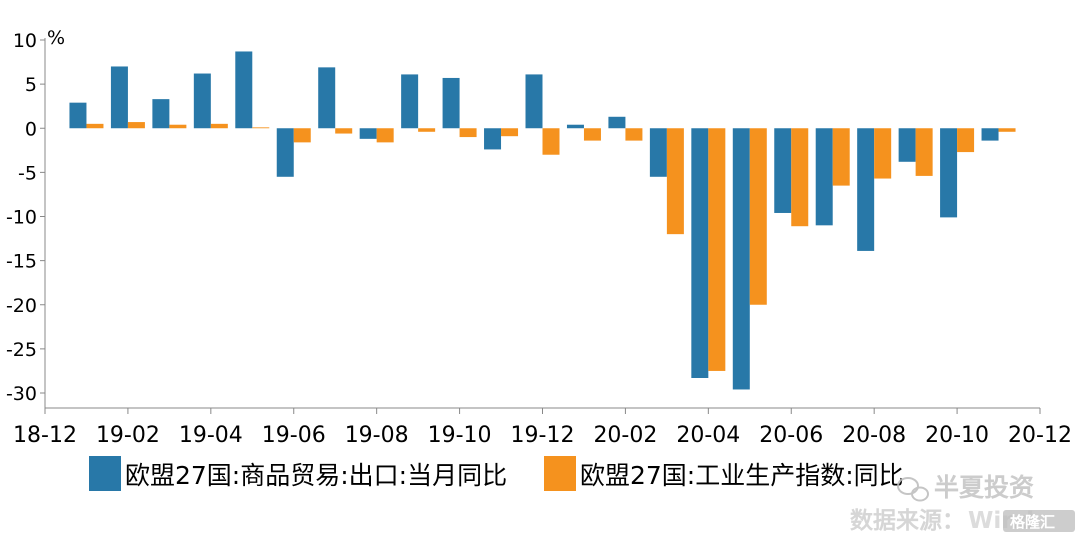 The height and width of the screenshot is (533, 1080). I want to click on x-tick-label: 20-06, so click(791, 435).